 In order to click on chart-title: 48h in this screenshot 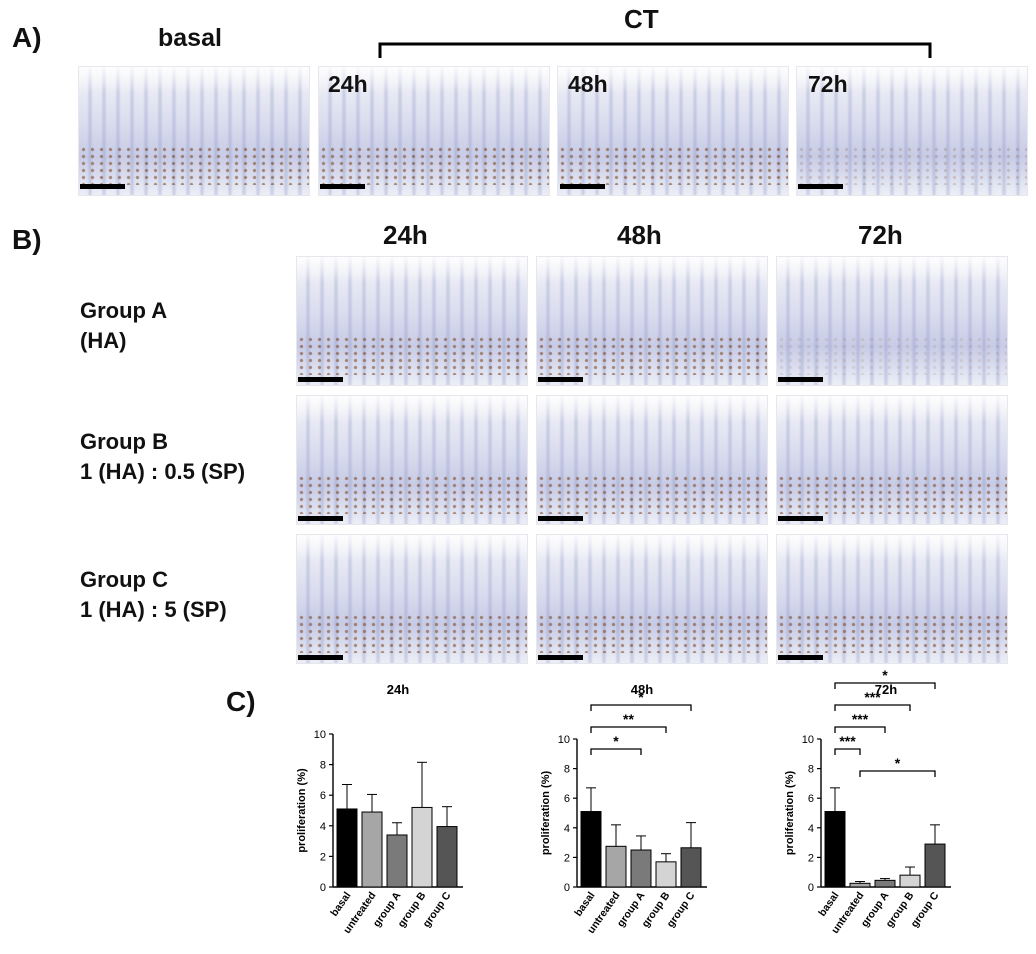, I will do `click(642, 689)`.